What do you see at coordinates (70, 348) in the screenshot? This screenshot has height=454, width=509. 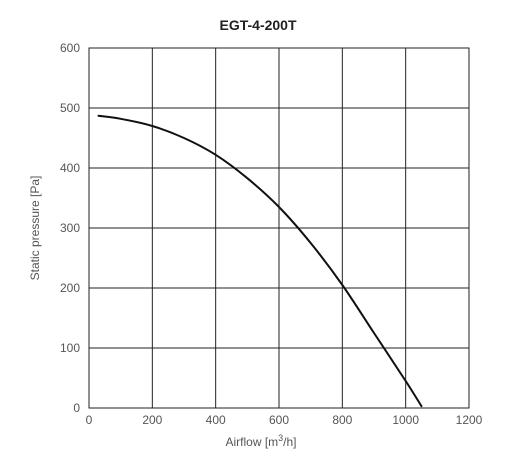 I see `y-tick-label: 100` at bounding box center [70, 348].